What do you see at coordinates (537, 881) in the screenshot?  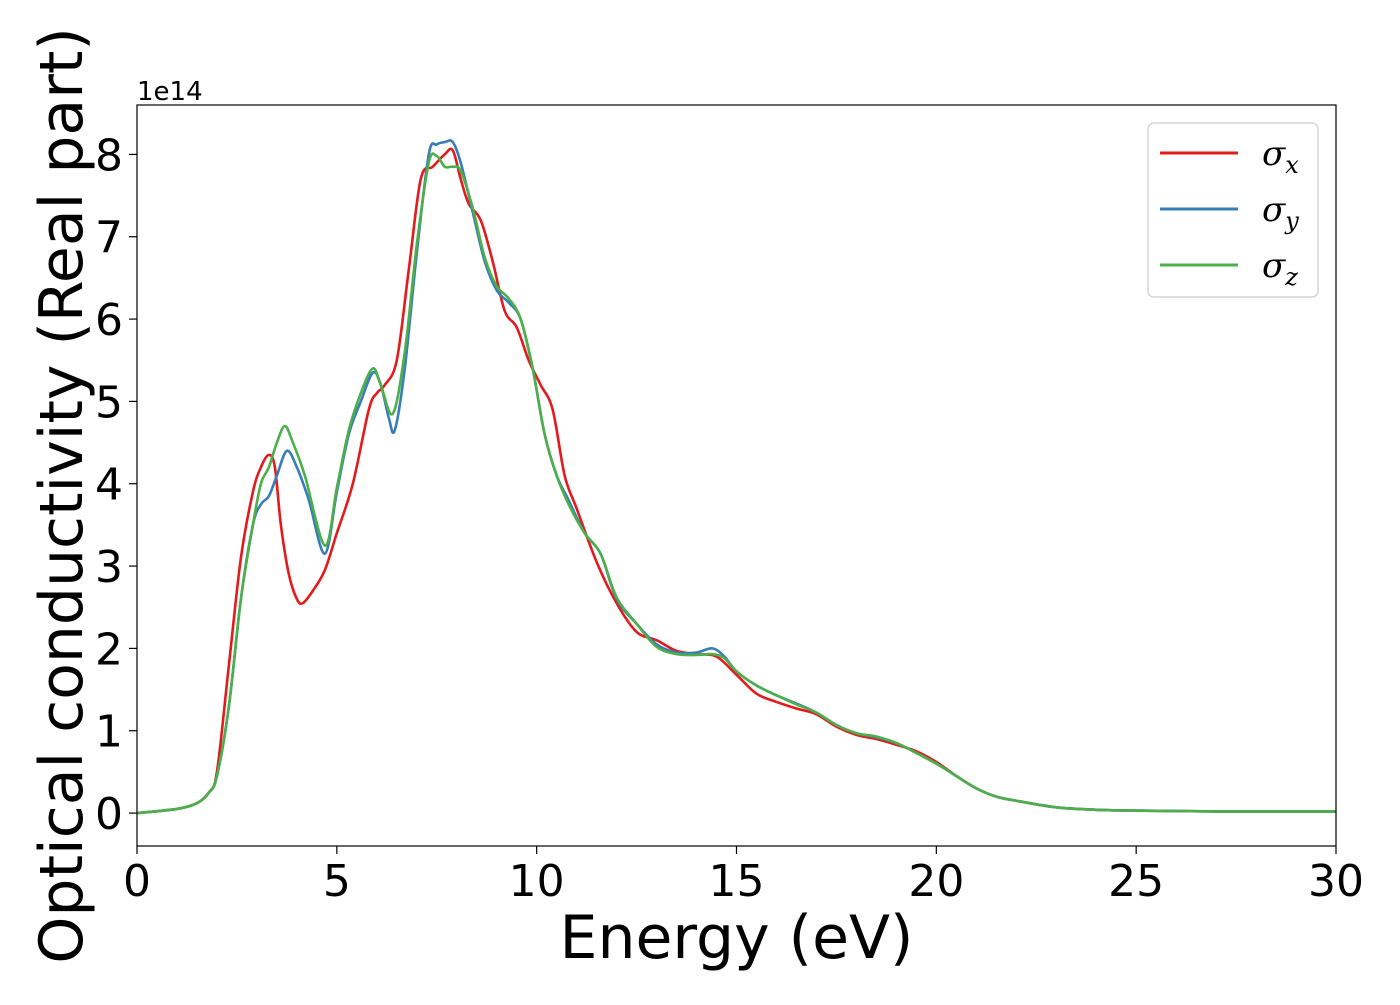 I see `x-tick-label: 10` at bounding box center [537, 881].